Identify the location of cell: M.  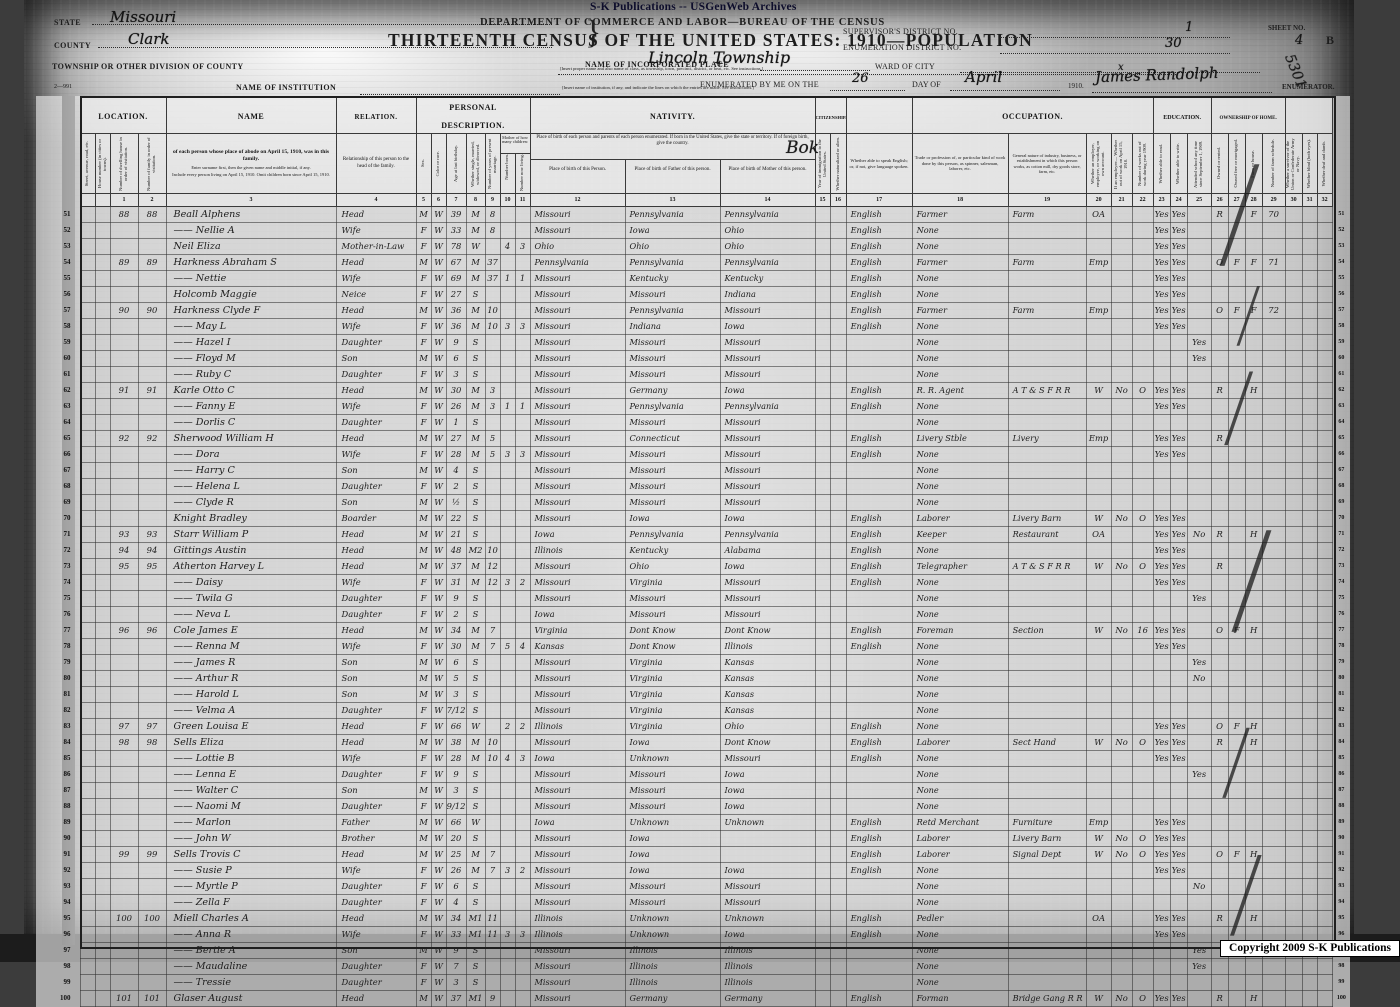
(423, 262).